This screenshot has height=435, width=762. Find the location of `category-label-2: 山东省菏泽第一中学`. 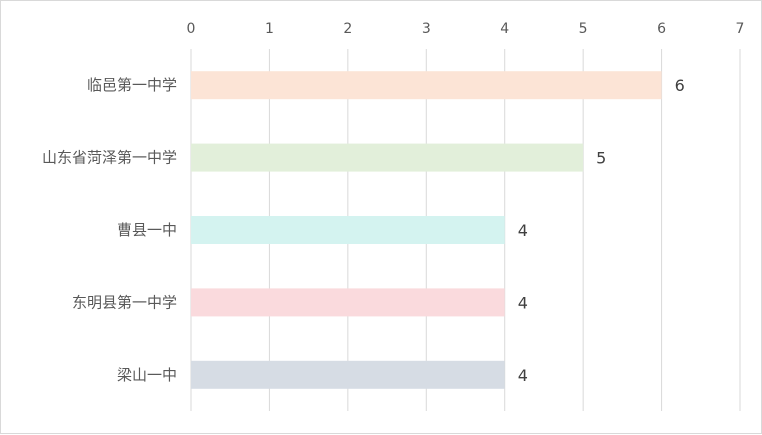

category-label-2: 山东省菏泽第一中学 is located at coordinates (109, 158).